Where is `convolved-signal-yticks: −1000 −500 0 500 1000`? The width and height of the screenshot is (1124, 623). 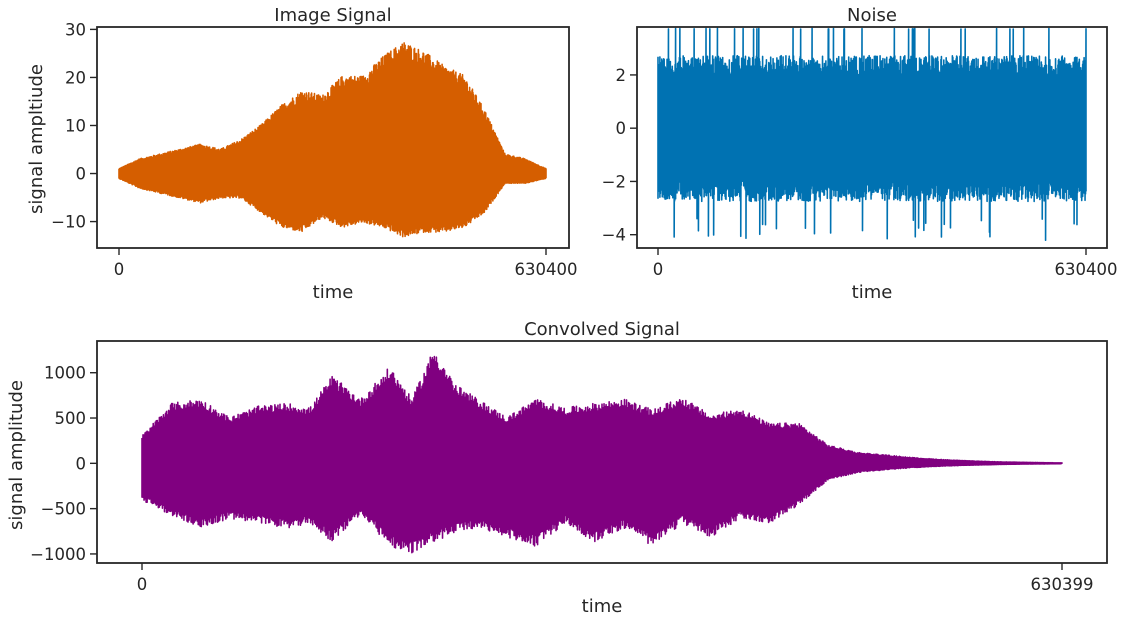
convolved-signal-yticks: −1000 −500 0 500 1000 is located at coordinates (63, 464).